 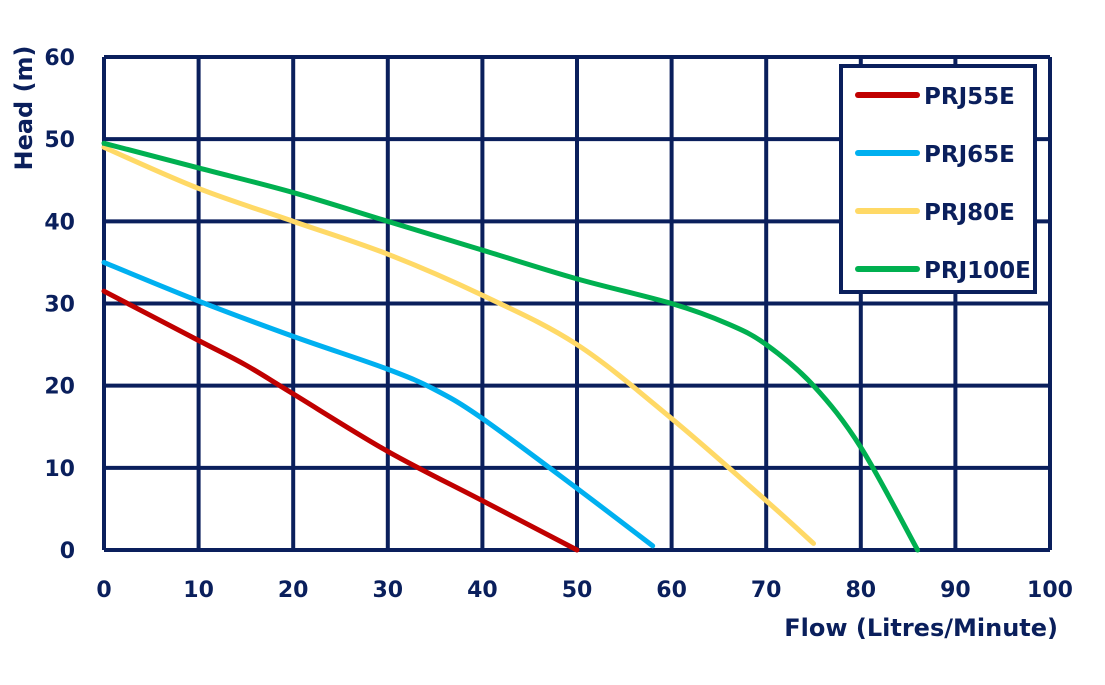 What do you see at coordinates (671, 590) in the screenshot?
I see `x-tick-label: 60` at bounding box center [671, 590].